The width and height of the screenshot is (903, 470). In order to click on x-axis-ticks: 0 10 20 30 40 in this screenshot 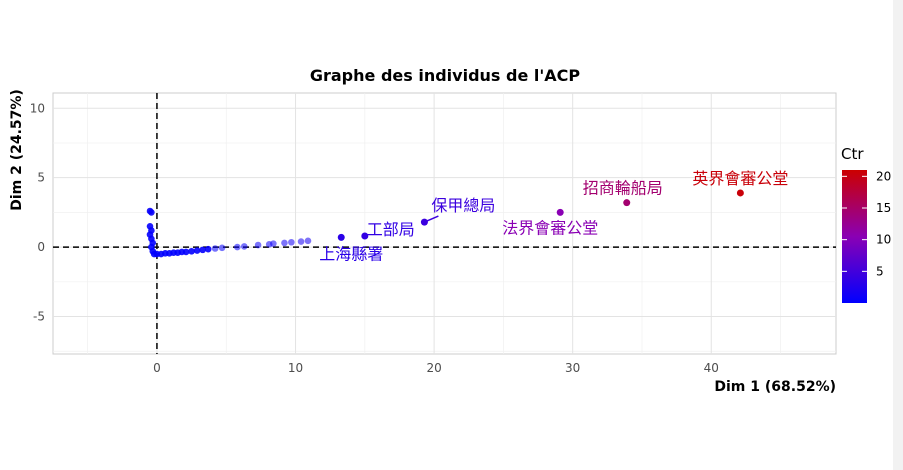, I will do `click(436, 368)`.